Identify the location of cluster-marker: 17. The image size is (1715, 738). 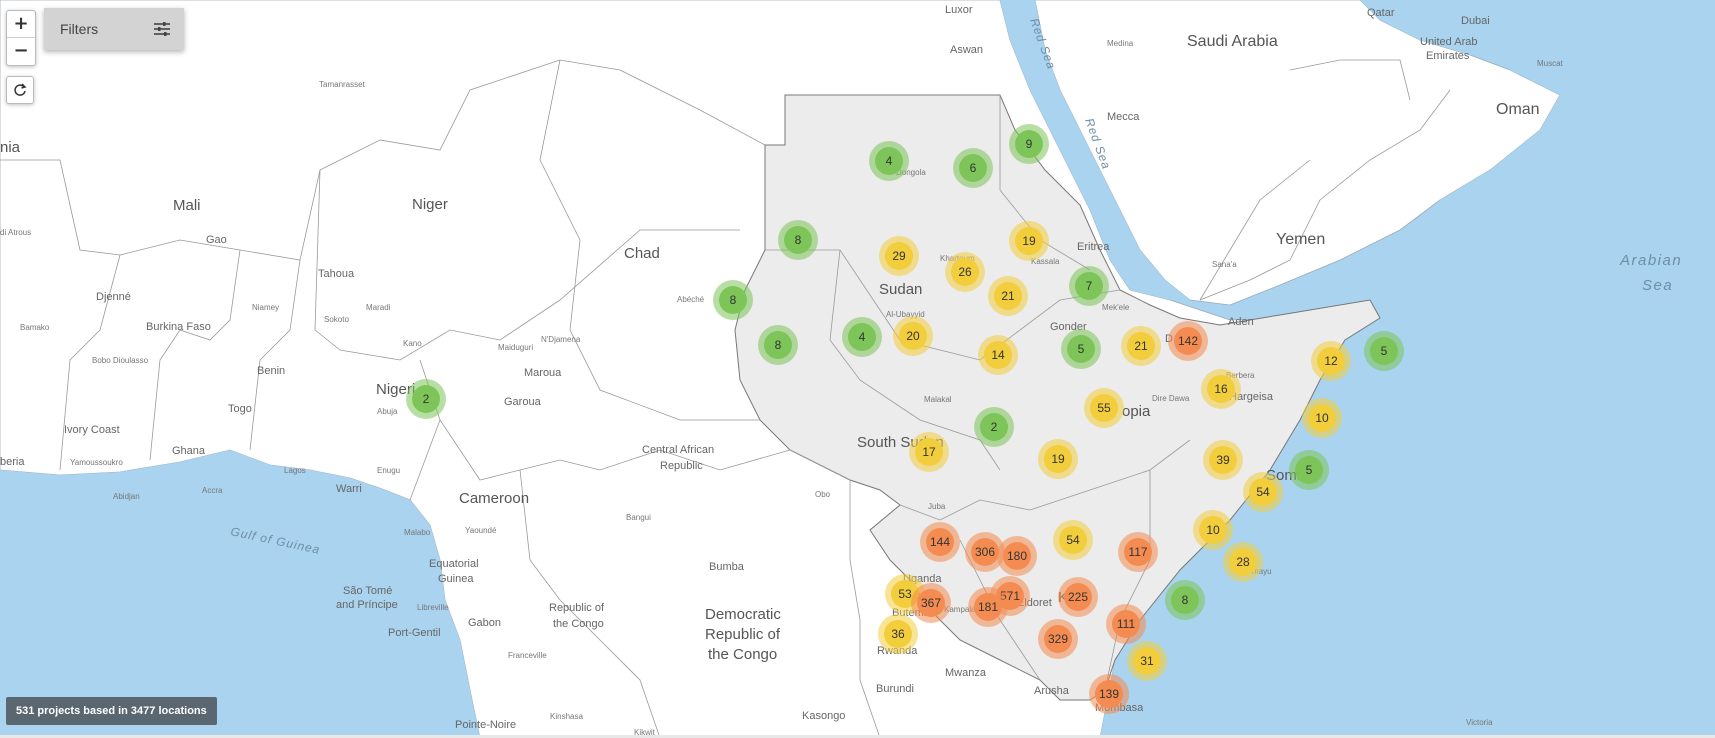
(929, 452).